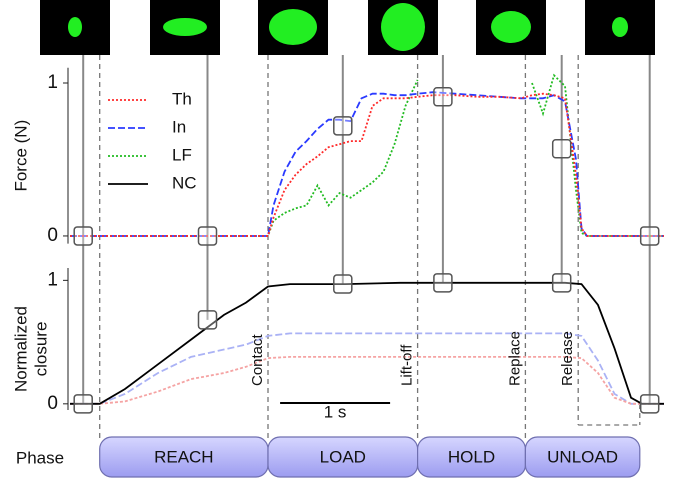 This screenshot has height=487, width=684. I want to click on legend-label: In, so click(179, 126).